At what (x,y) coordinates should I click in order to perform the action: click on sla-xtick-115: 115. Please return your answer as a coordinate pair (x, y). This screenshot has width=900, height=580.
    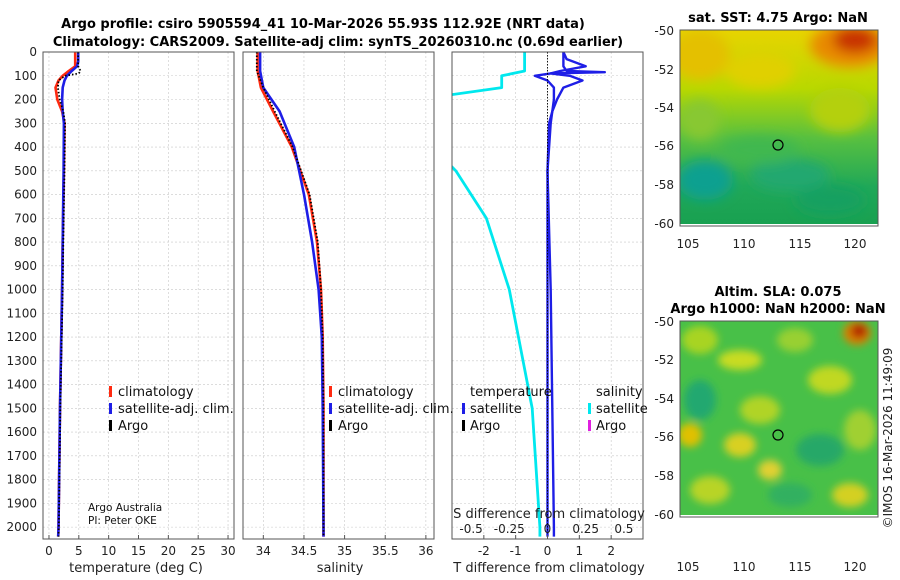
    Looking at the image, I should click on (800, 567).